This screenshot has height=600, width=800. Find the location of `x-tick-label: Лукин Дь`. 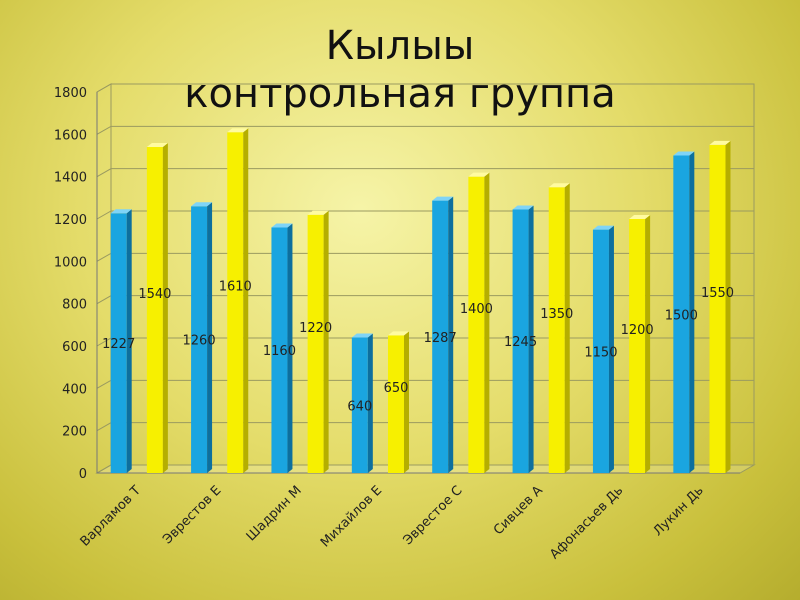

x-tick-label: Лукин Дь is located at coordinates (679, 511).